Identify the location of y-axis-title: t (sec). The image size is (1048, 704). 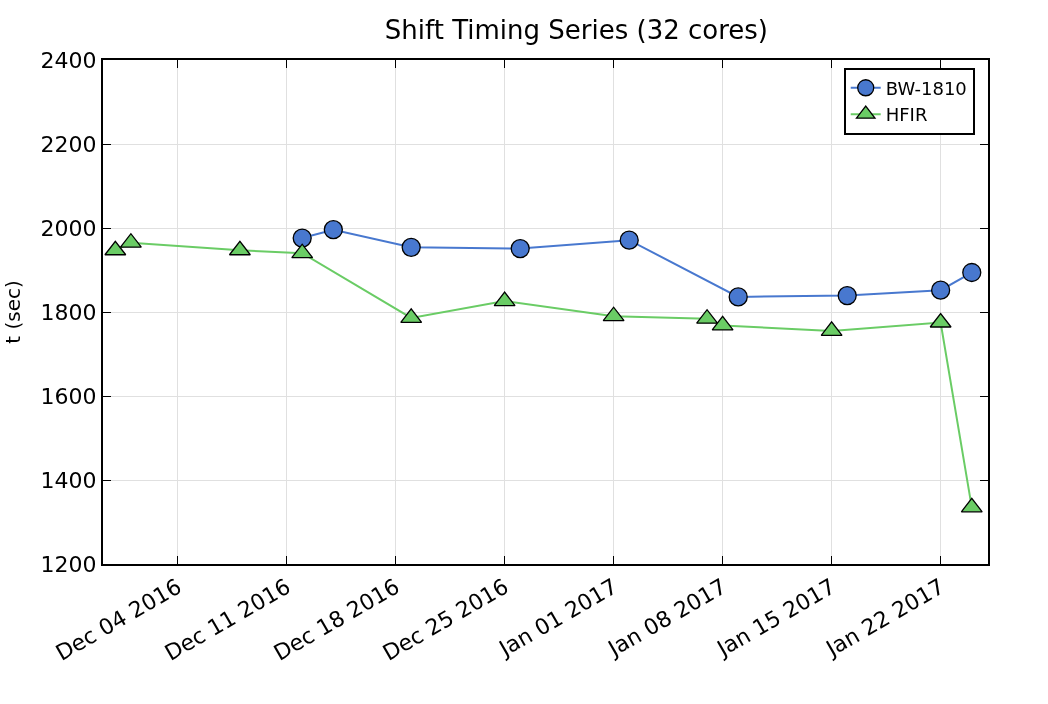
(12, 312).